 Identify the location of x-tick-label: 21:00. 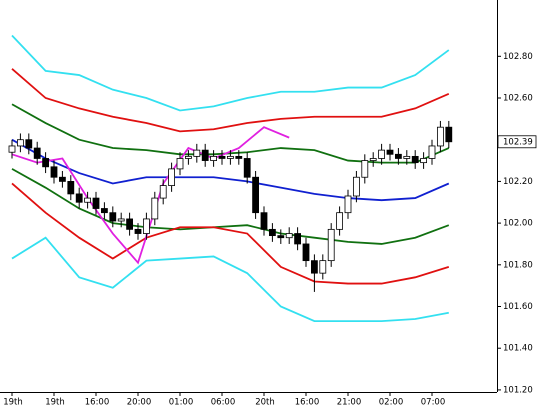
(349, 403).